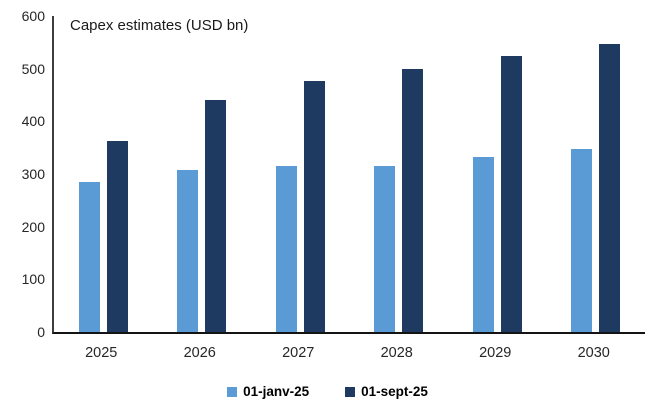  Describe the element at coordinates (117, 236) in the screenshot. I see `bar-01-sept-25-2025` at that location.